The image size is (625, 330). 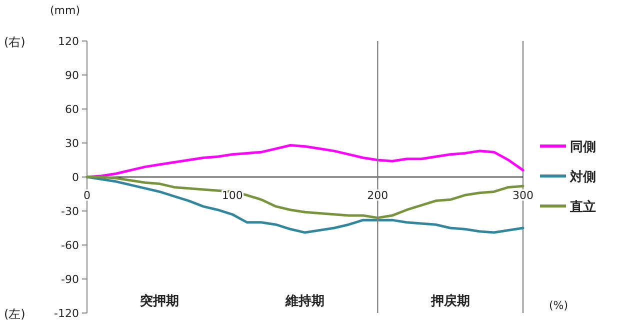 What do you see at coordinates (70, 279) in the screenshot?
I see `y-tick-label: -90` at bounding box center [70, 279].